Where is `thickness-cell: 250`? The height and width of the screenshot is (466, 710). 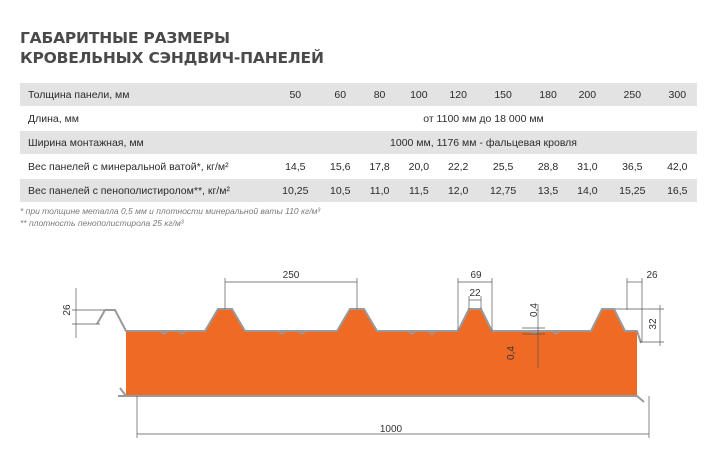 thickness-cell: 250 is located at coordinates (632, 95).